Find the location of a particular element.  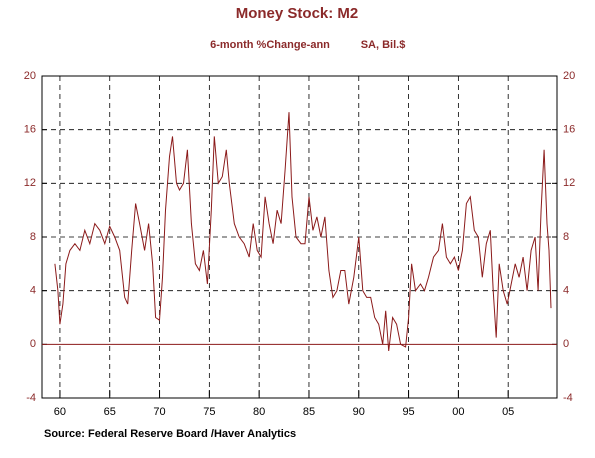

x-tick-label: 80 is located at coordinates (259, 412).